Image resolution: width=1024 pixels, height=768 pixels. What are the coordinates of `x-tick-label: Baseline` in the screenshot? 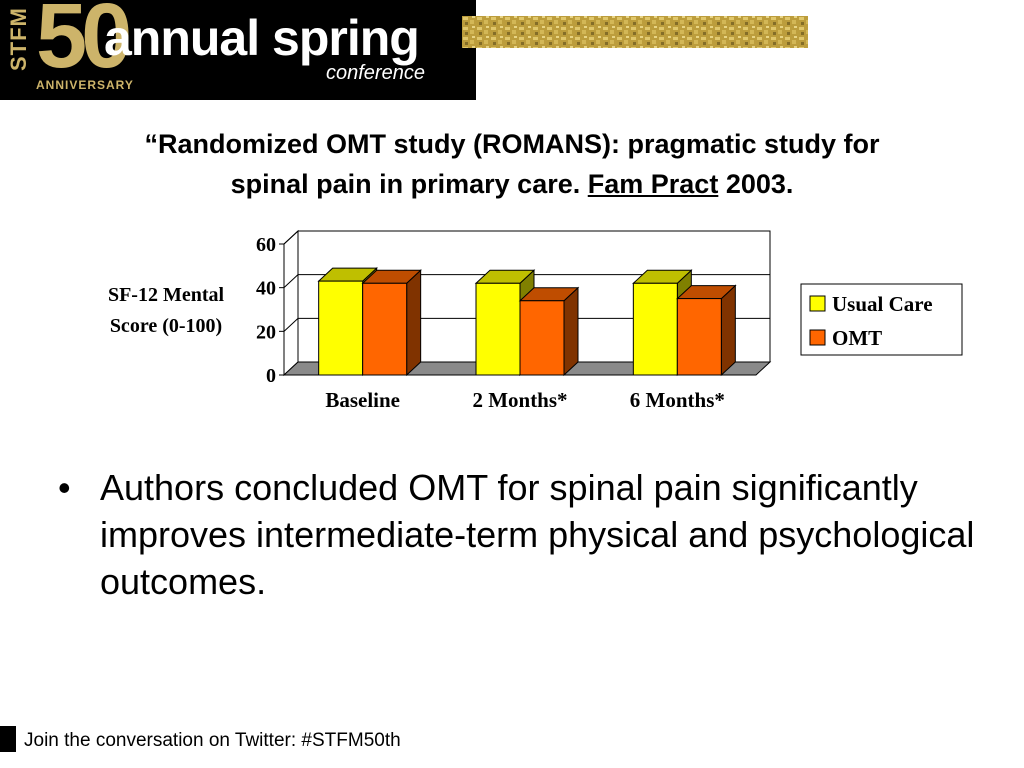 It's located at (362, 400).